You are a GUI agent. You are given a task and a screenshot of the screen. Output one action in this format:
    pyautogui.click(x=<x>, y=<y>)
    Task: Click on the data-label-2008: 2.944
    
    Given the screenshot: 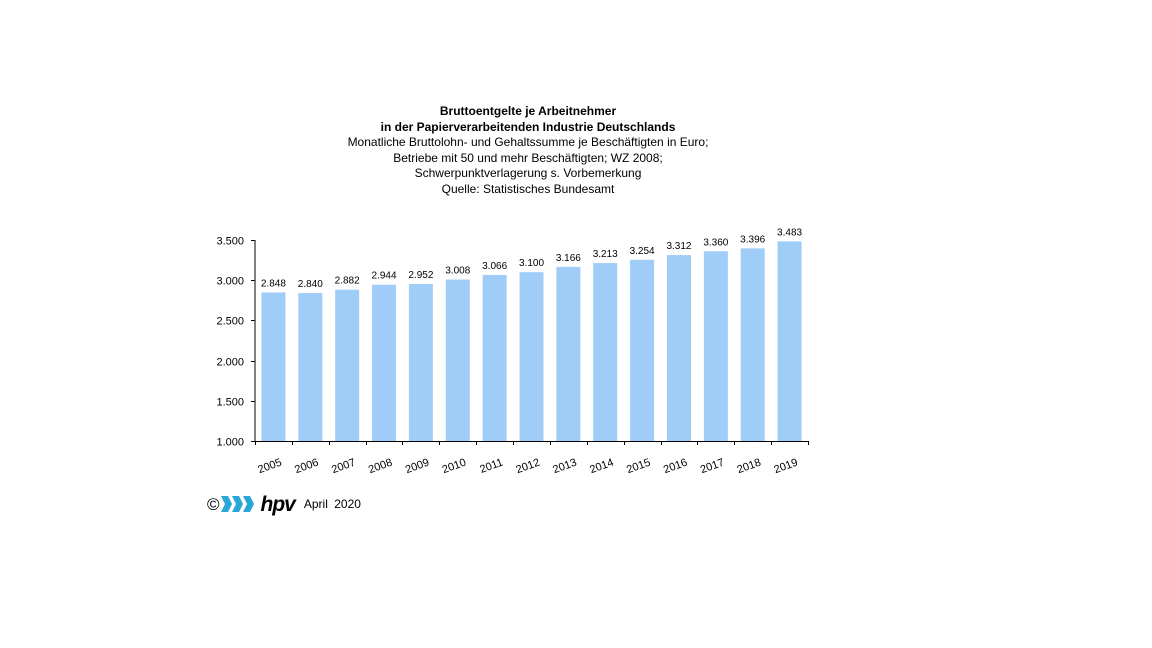 What is the action you would take?
    pyautogui.click(x=384, y=276)
    